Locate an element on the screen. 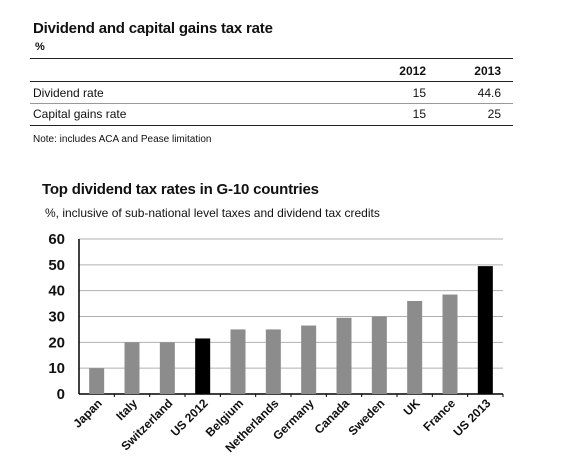 The image size is (561, 464). table-header-rule is located at coordinates (271, 81).